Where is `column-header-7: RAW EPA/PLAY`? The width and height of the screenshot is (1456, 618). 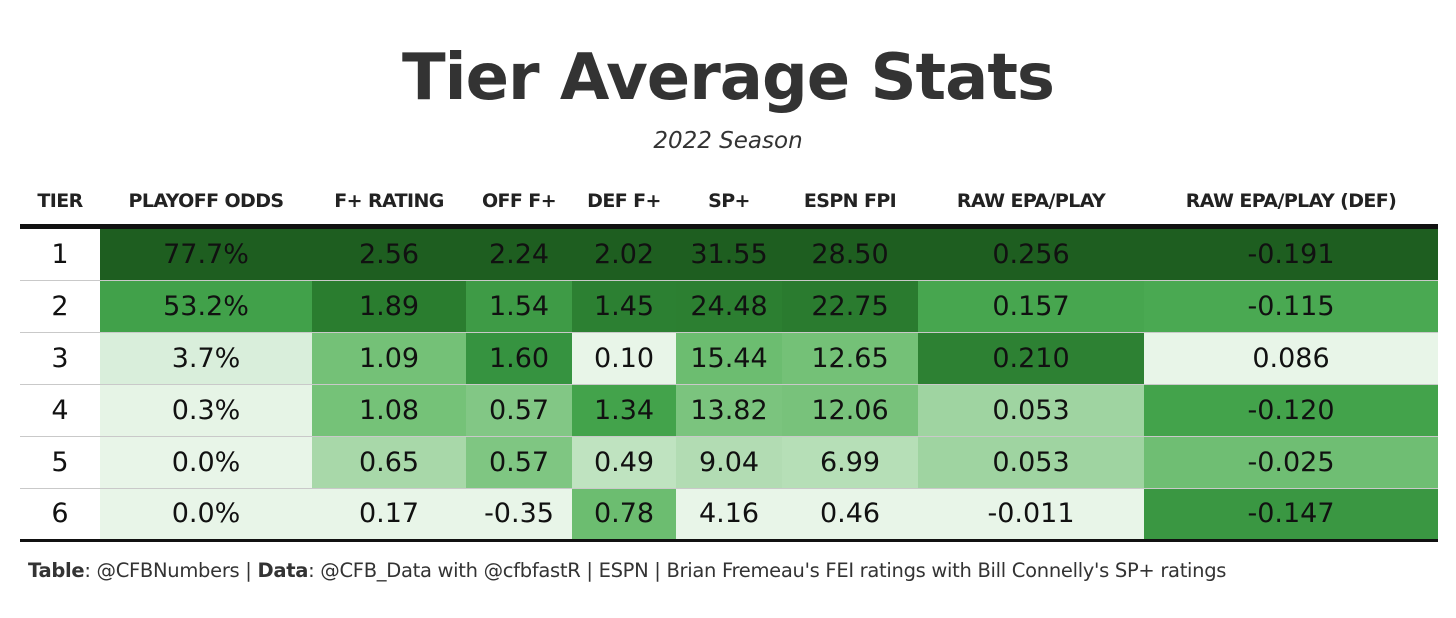 column-header-7: RAW EPA/PLAY is located at coordinates (1031, 203).